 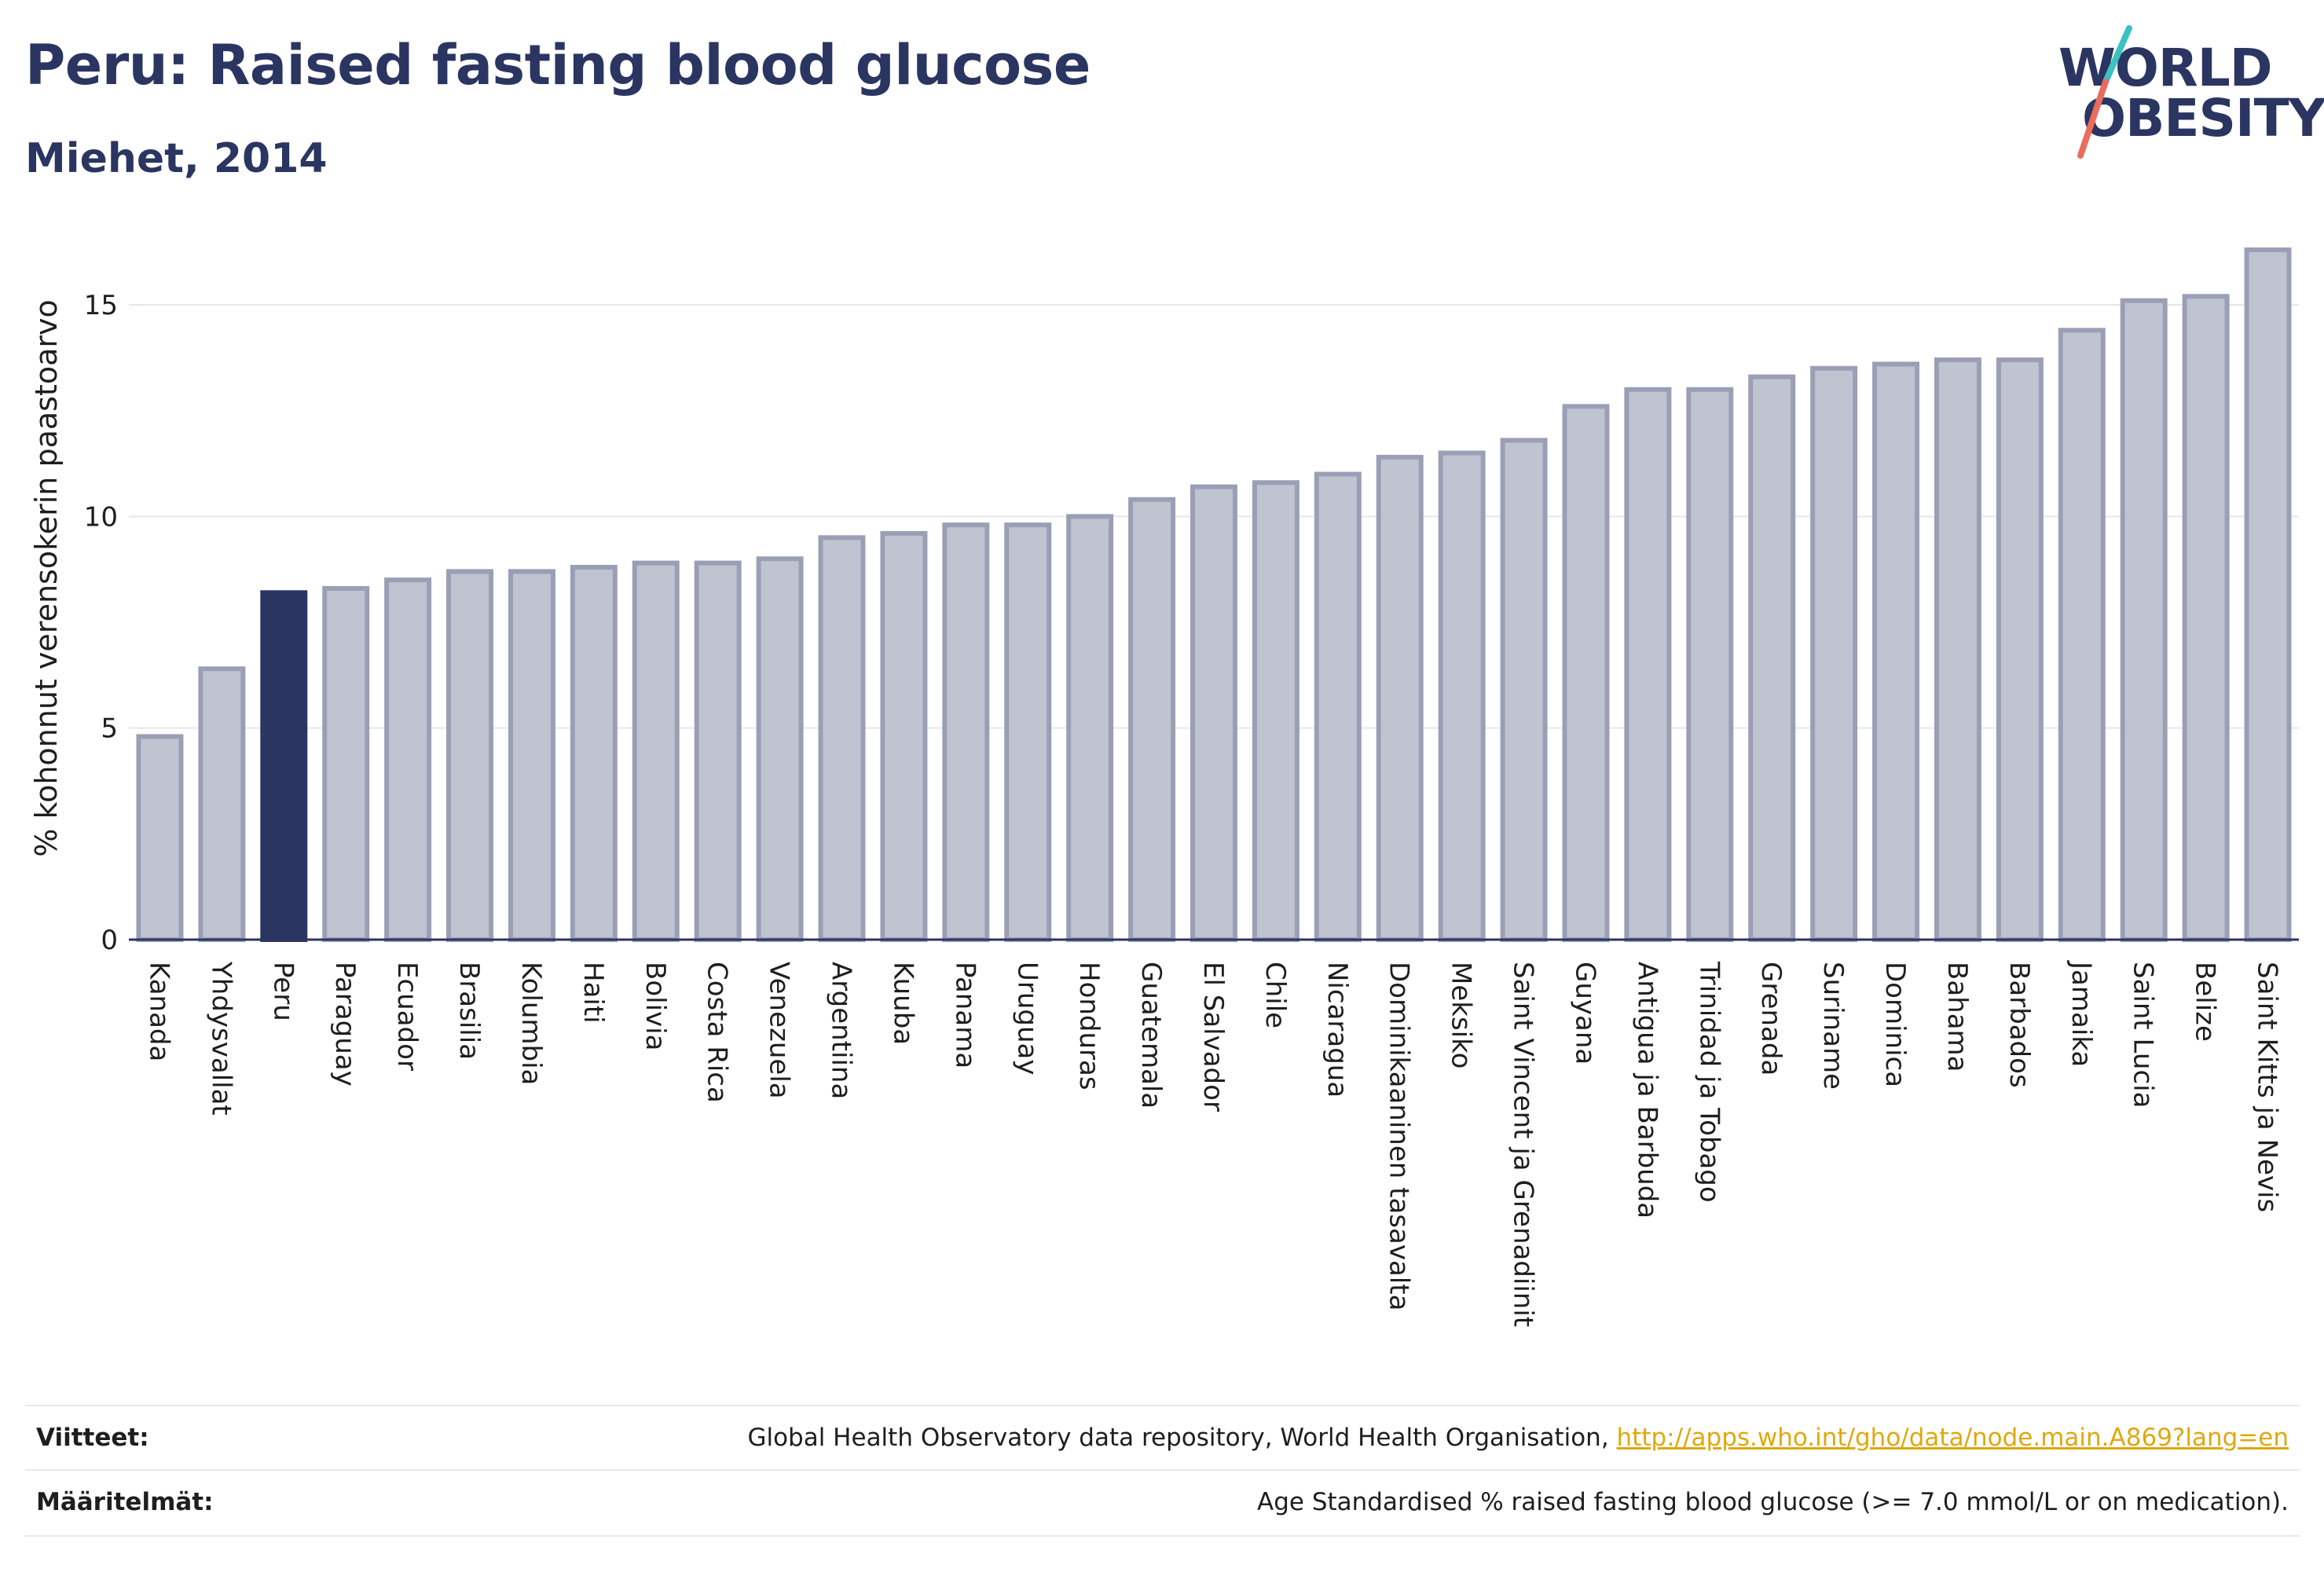 What do you see at coordinates (345, 1024) in the screenshot?
I see `x-tick-label: Paraguay` at bounding box center [345, 1024].